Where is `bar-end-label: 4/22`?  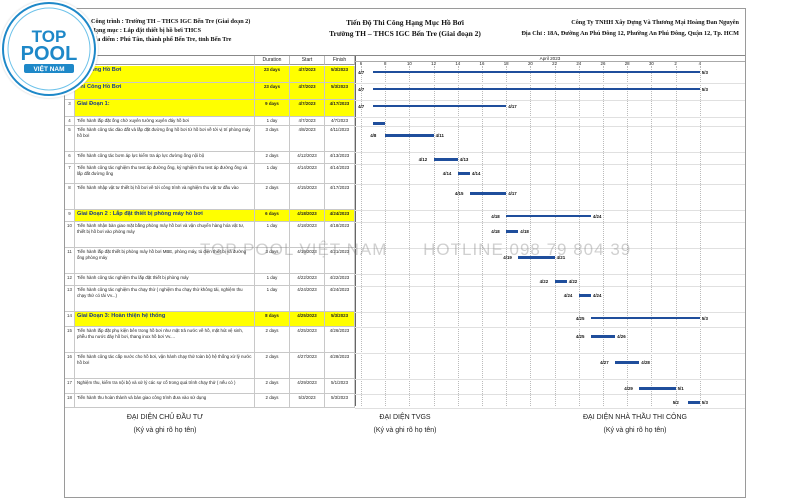
bar-end-label: 4/22 is located at coordinates (573, 281).